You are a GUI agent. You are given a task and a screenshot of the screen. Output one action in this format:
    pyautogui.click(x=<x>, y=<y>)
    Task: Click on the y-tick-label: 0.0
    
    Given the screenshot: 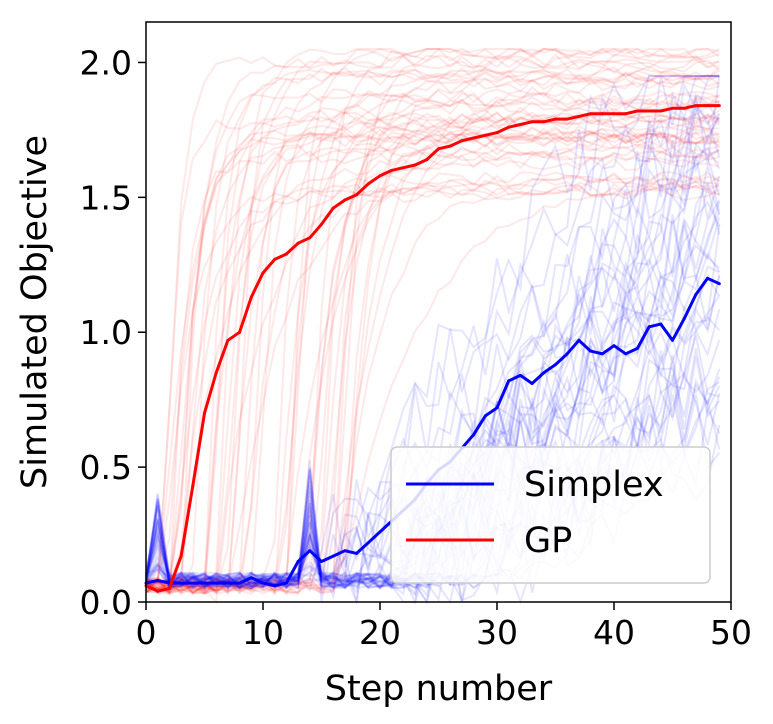 What is the action you would take?
    pyautogui.click(x=106, y=602)
    